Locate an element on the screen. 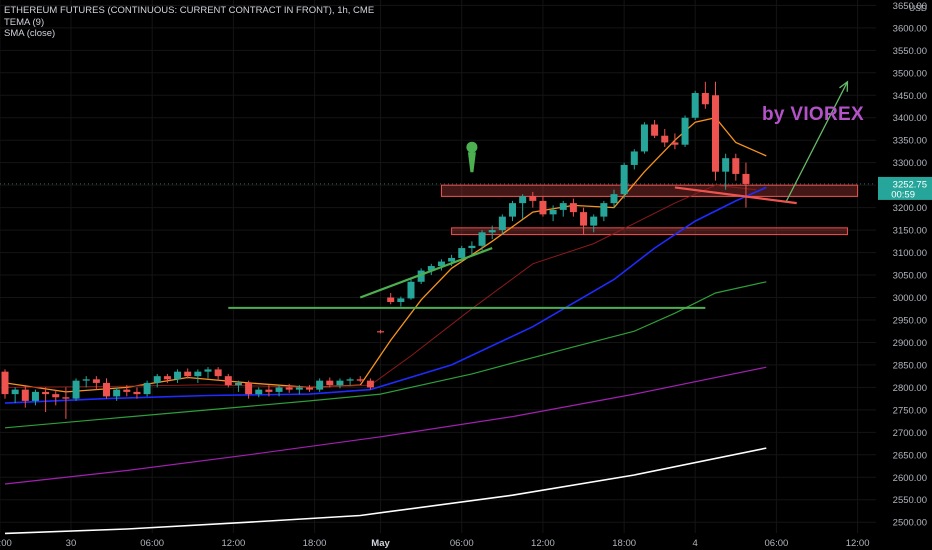 Image resolution: width=932 pixels, height=550 pixels. price-tick-label: 2850.00 is located at coordinates (910, 365).